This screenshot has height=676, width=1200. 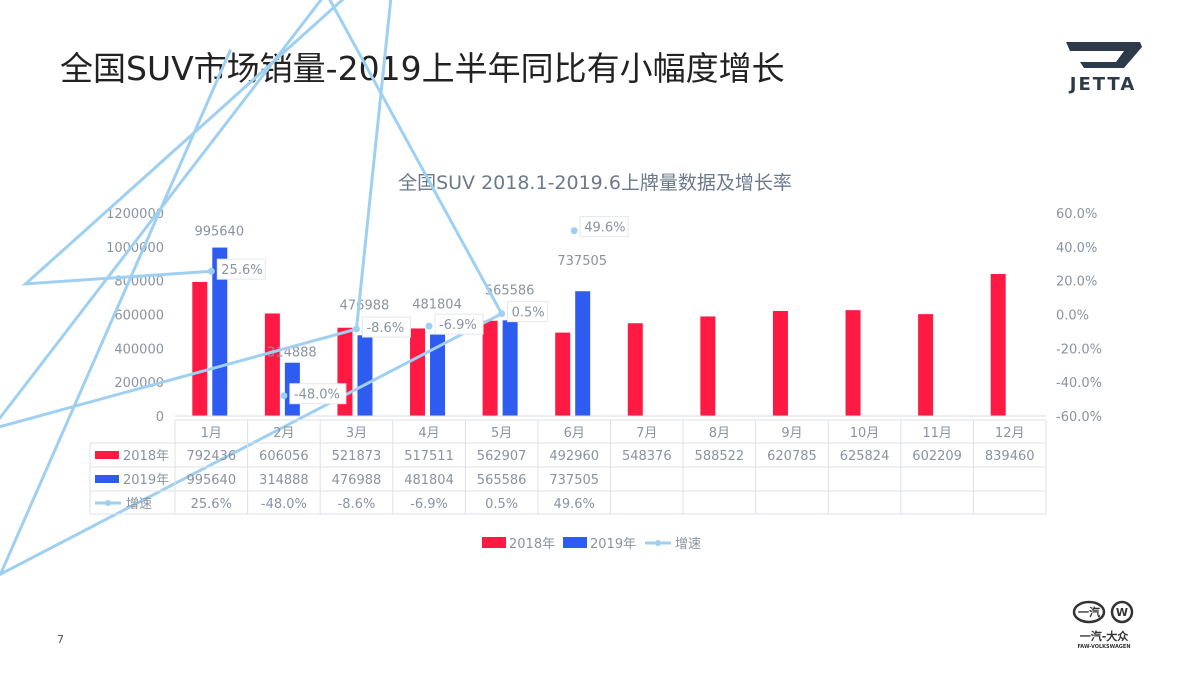 What do you see at coordinates (1104, 647) in the screenshot?
I see `faw-logo-en: FAW-VOLKSWAGEN` at bounding box center [1104, 647].